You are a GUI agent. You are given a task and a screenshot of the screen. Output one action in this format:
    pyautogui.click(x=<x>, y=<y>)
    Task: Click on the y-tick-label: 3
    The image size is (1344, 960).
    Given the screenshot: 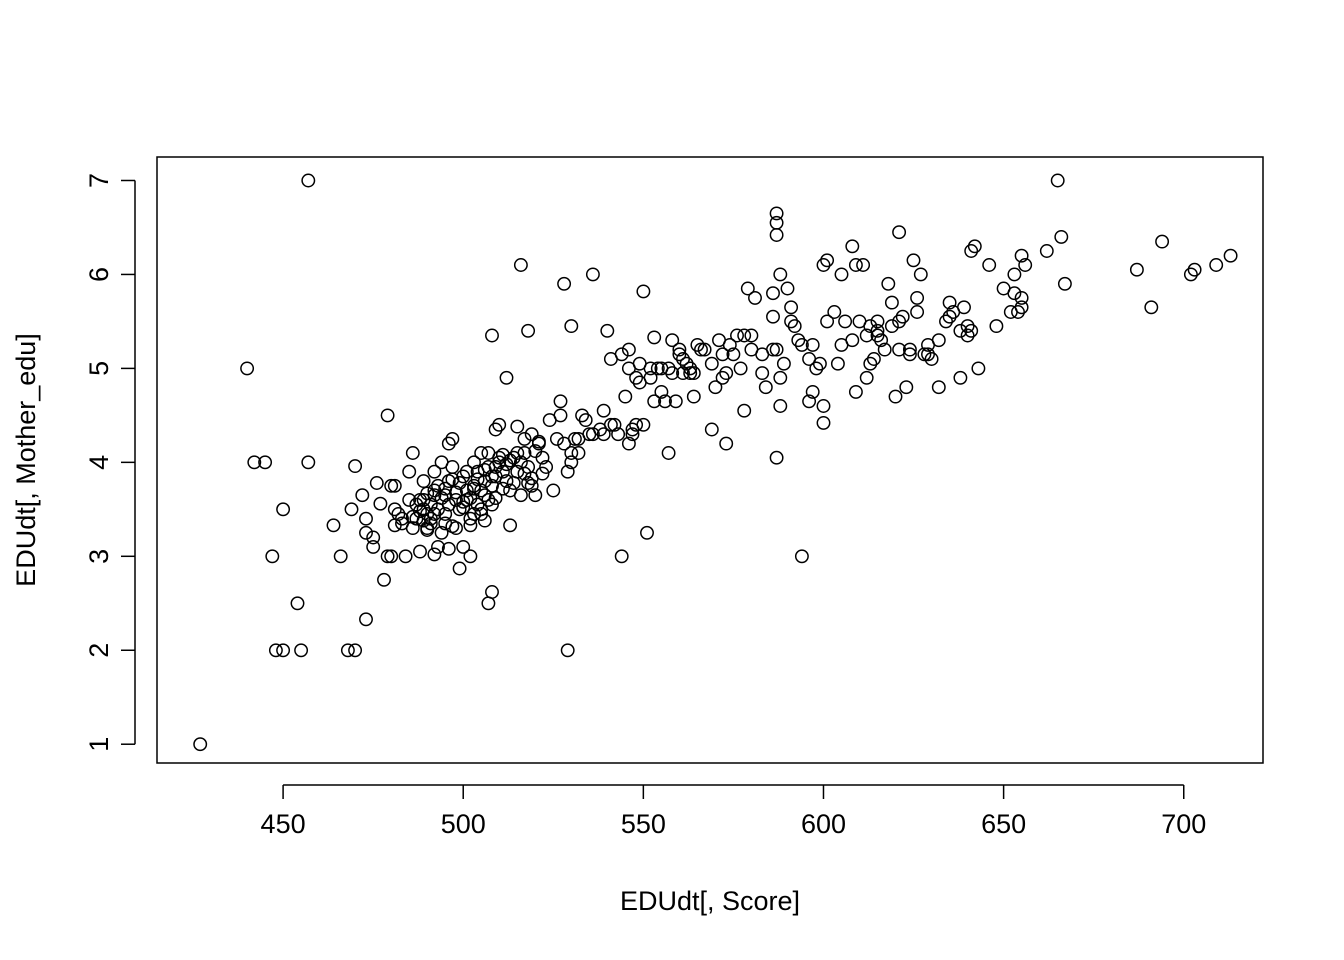 What is the action you would take?
    pyautogui.click(x=99, y=556)
    